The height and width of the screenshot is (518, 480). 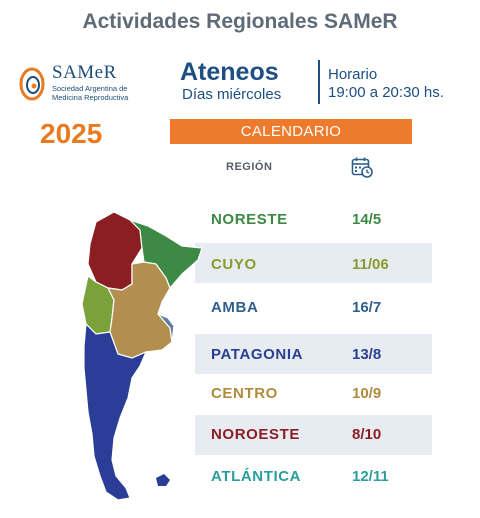 What do you see at coordinates (370, 476) in the screenshot?
I see `region-date: 12/11` at bounding box center [370, 476].